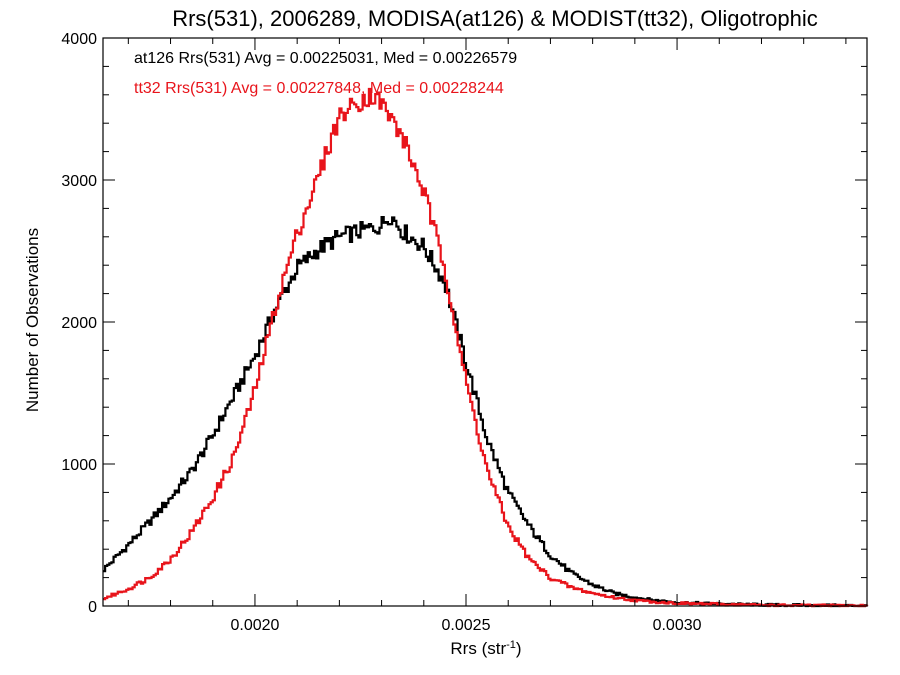  I want to click on x-axis-label-main: Rrs (str, so click(478, 648).